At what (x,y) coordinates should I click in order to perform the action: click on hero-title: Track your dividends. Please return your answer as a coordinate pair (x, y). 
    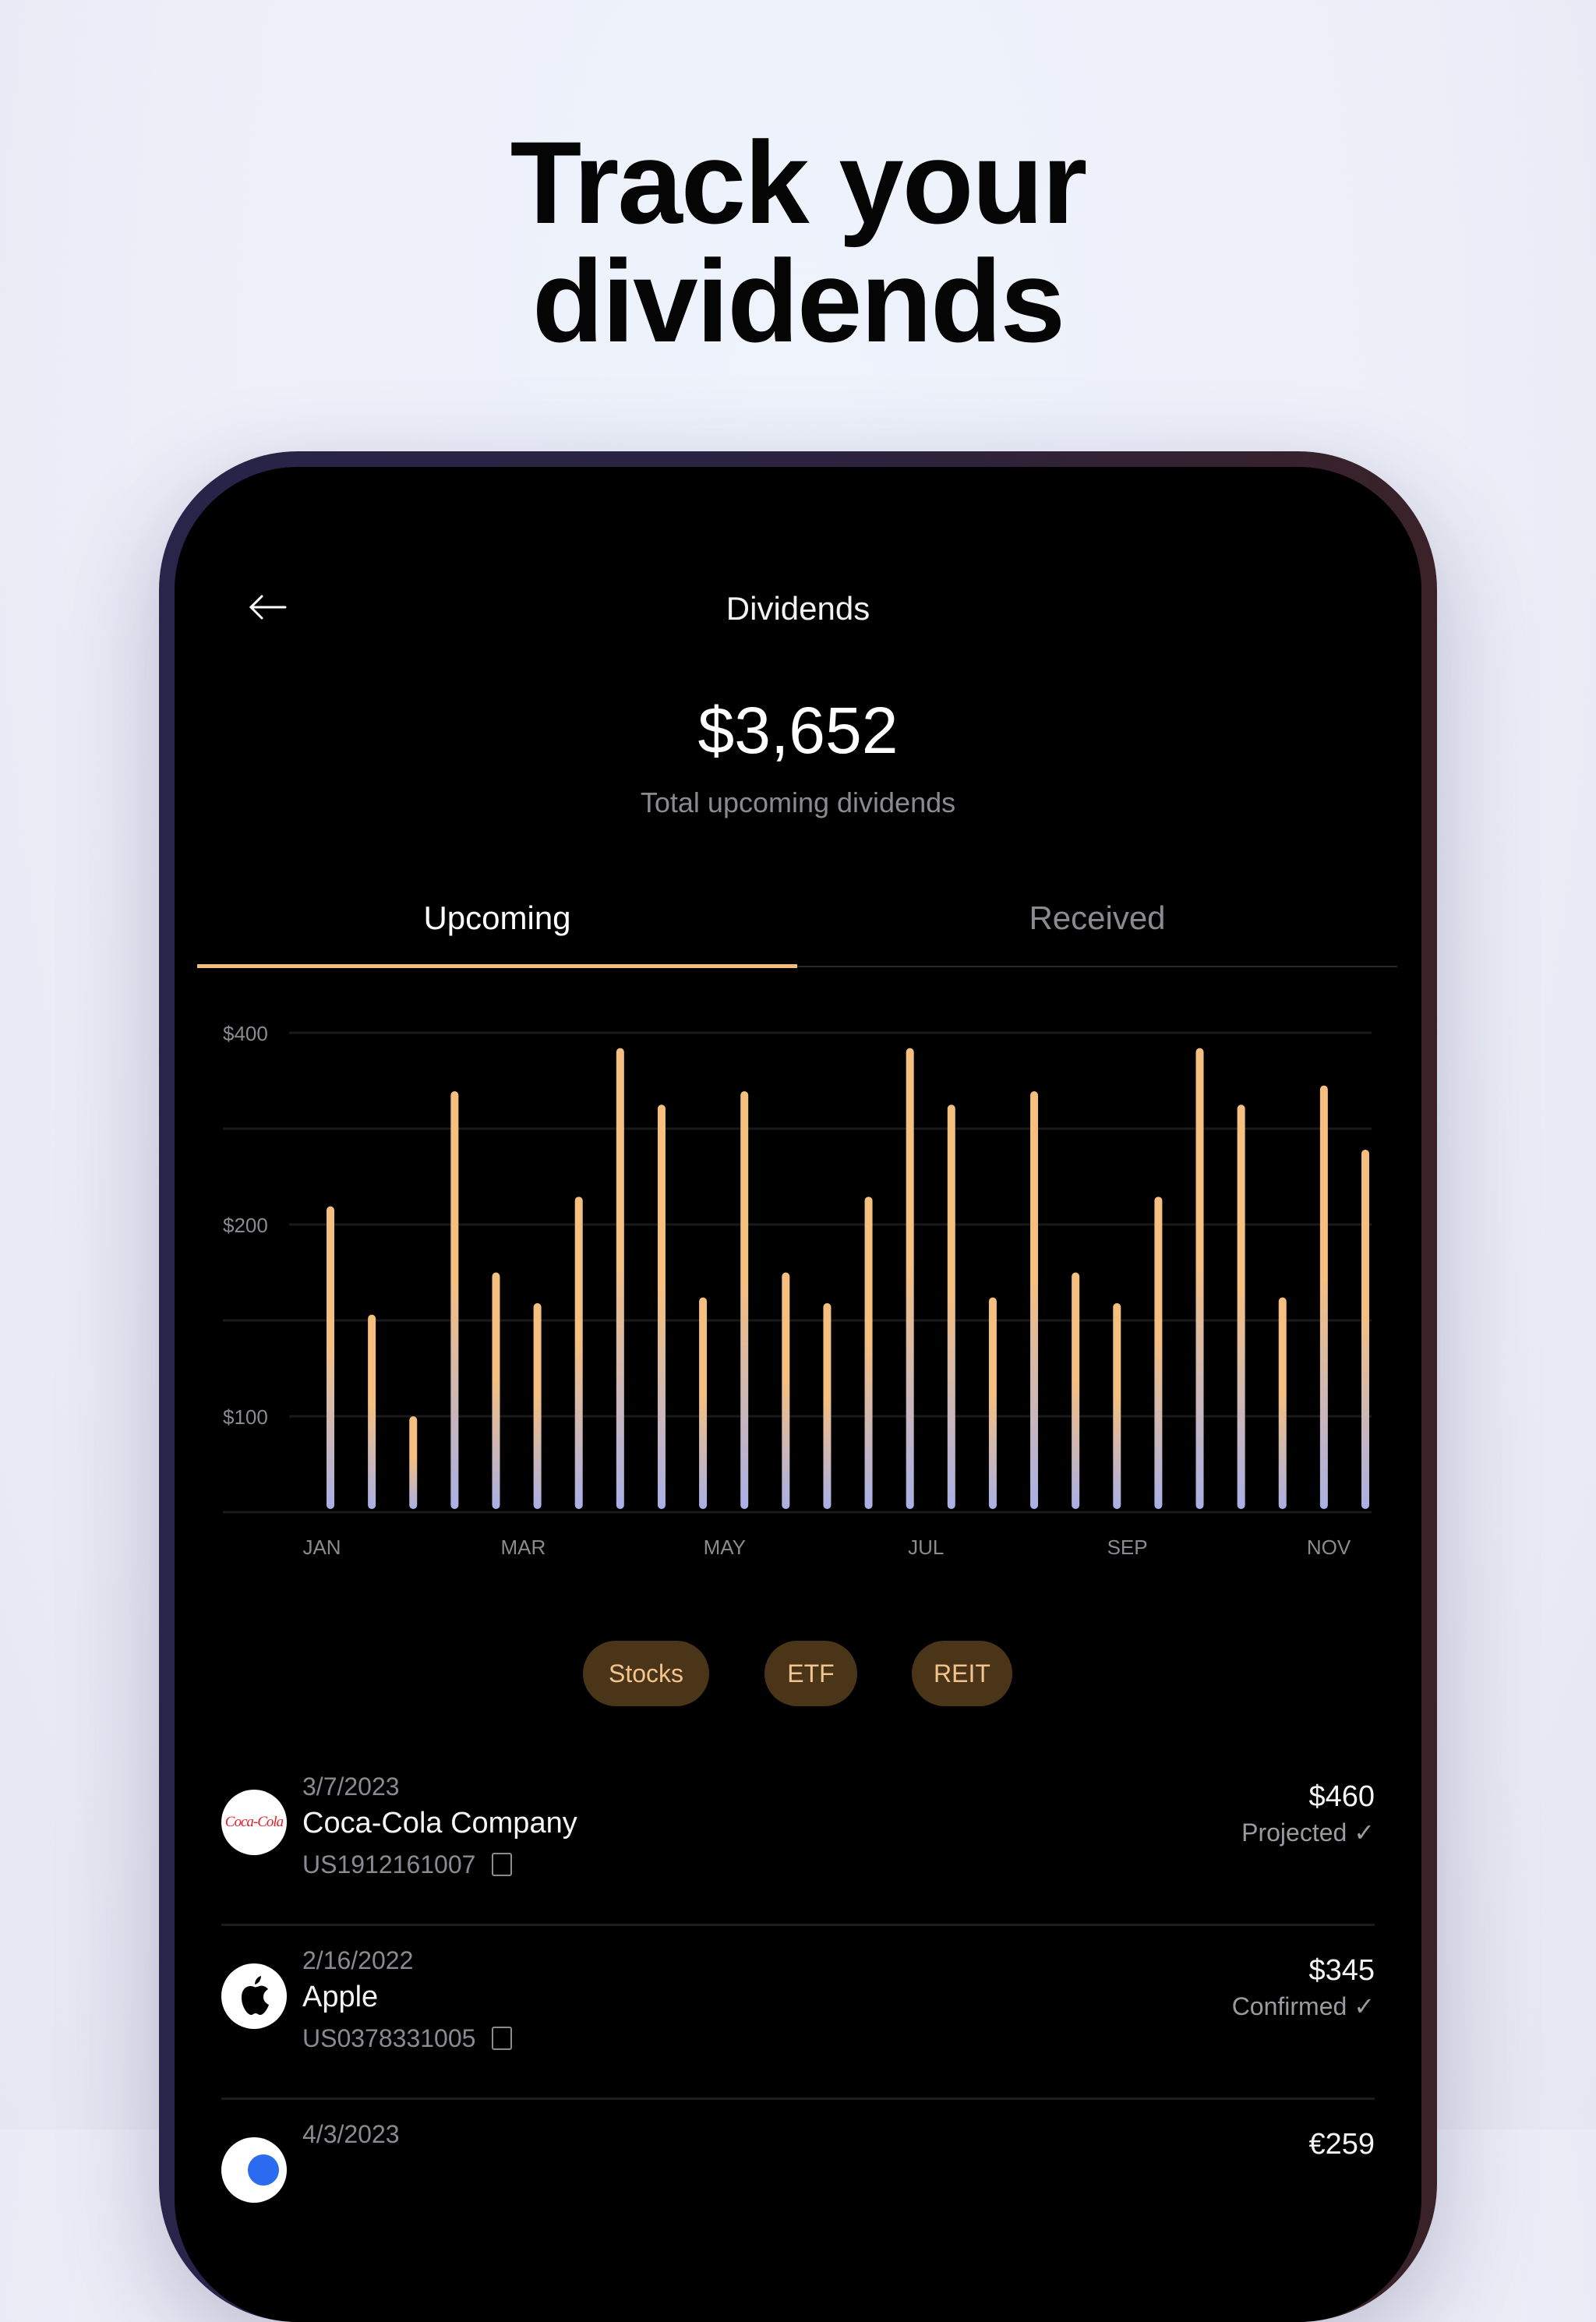
    Looking at the image, I should click on (799, 241).